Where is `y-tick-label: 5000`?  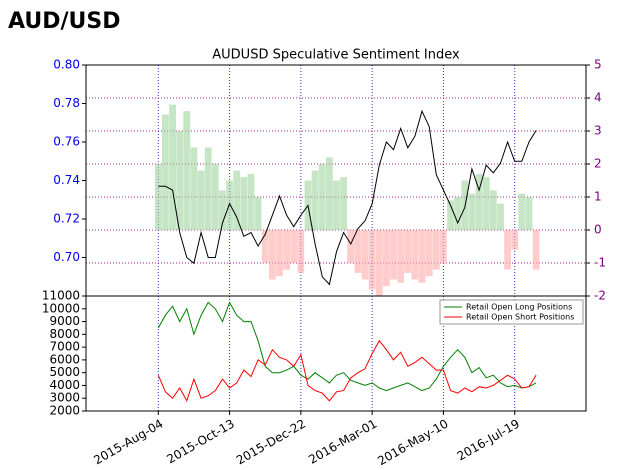
y-tick-label: 5000 is located at coordinates (64, 372).